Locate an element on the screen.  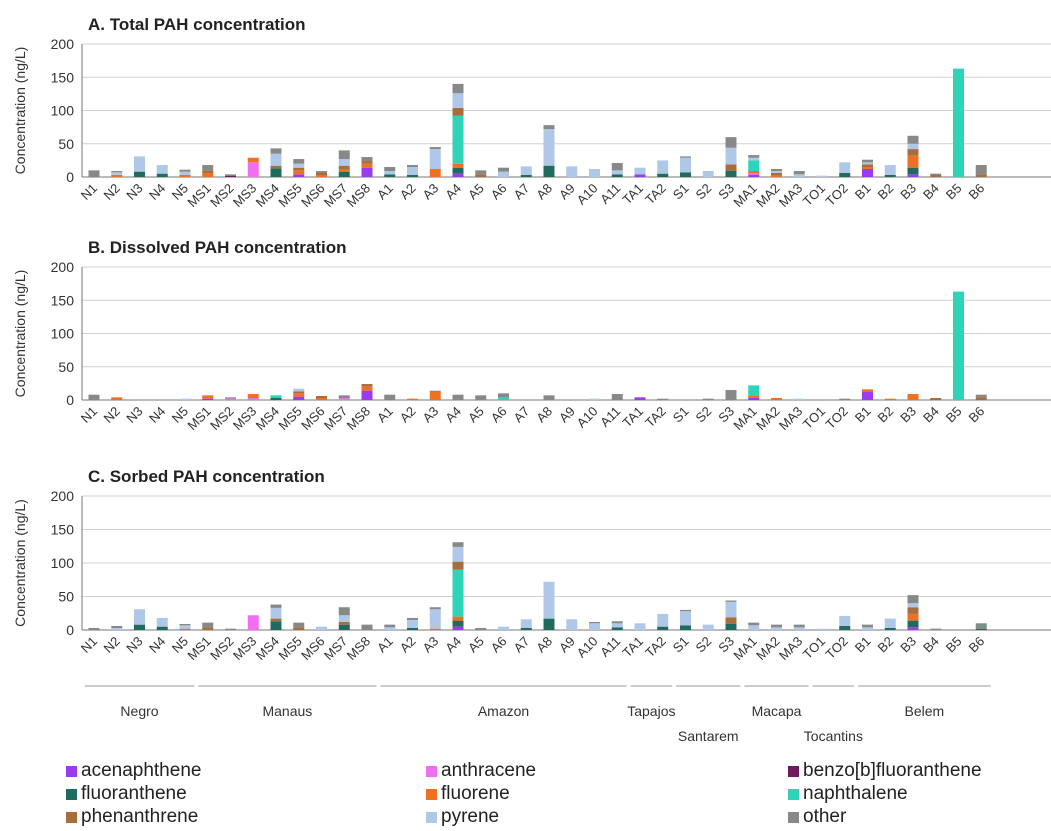
legend-item-fluoranthene: fluoranthene is located at coordinates (126, 794).